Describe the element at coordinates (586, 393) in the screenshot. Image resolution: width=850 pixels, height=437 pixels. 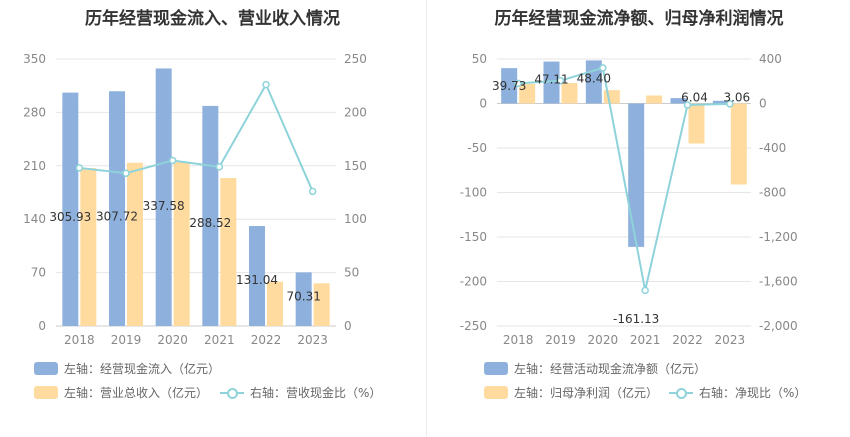
I see `legend-label: 左轴：归母净利润（亿元）` at that location.